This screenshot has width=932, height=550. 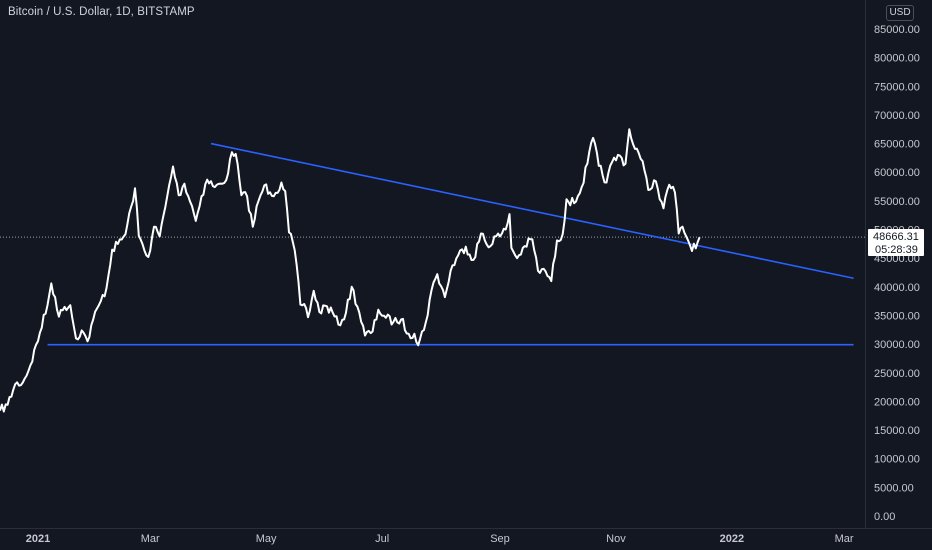 What do you see at coordinates (897, 173) in the screenshot?
I see `price-axis-label: 60000.00` at bounding box center [897, 173].